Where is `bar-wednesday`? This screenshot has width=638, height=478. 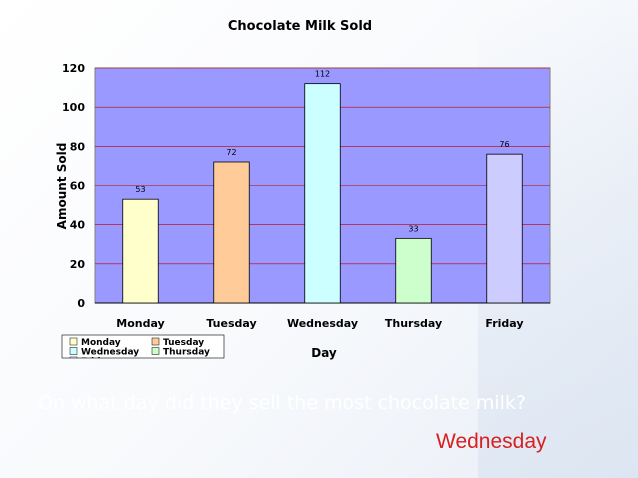
bar-wednesday is located at coordinates (322, 193).